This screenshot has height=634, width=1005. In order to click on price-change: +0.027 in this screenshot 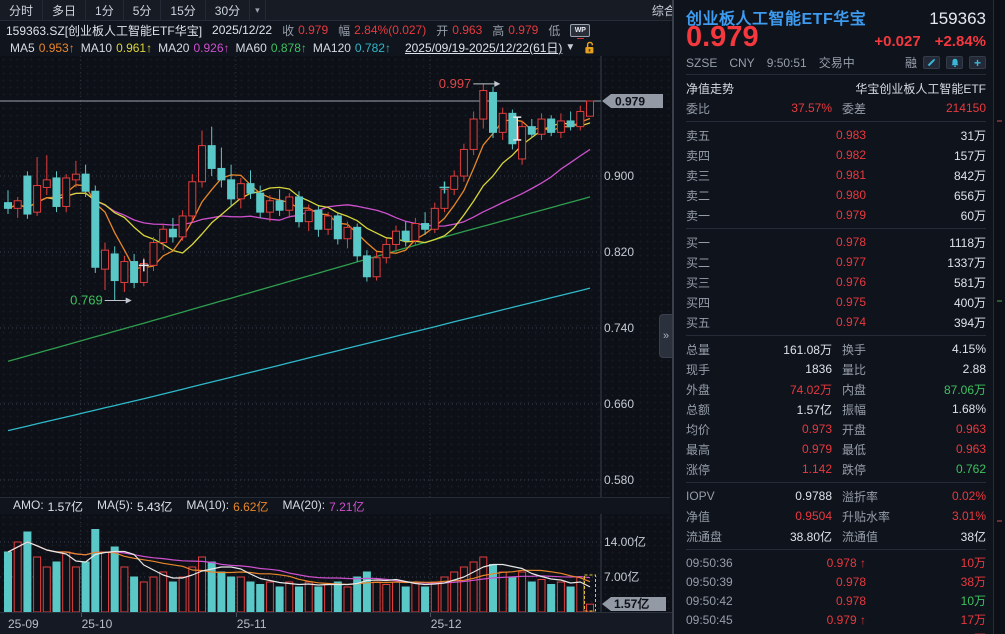, I will do `click(897, 41)`.